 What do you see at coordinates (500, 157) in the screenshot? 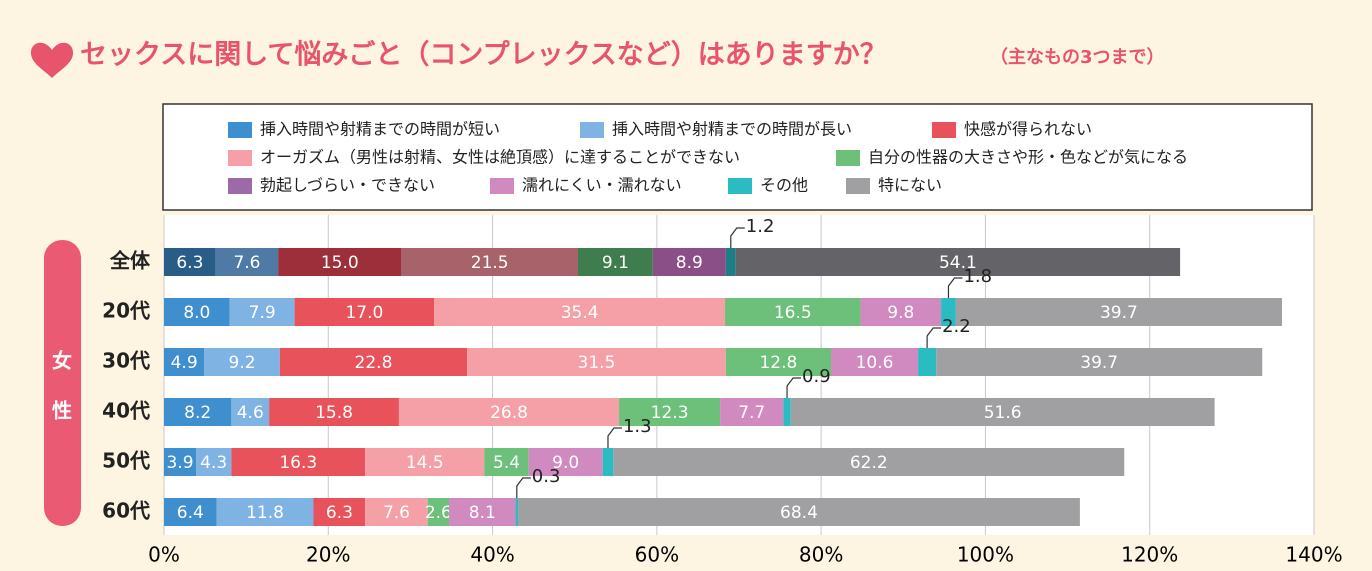
I see `legend-label: オーガズム（男性は射精、女性は絶頂感）に達することができない` at bounding box center [500, 157].